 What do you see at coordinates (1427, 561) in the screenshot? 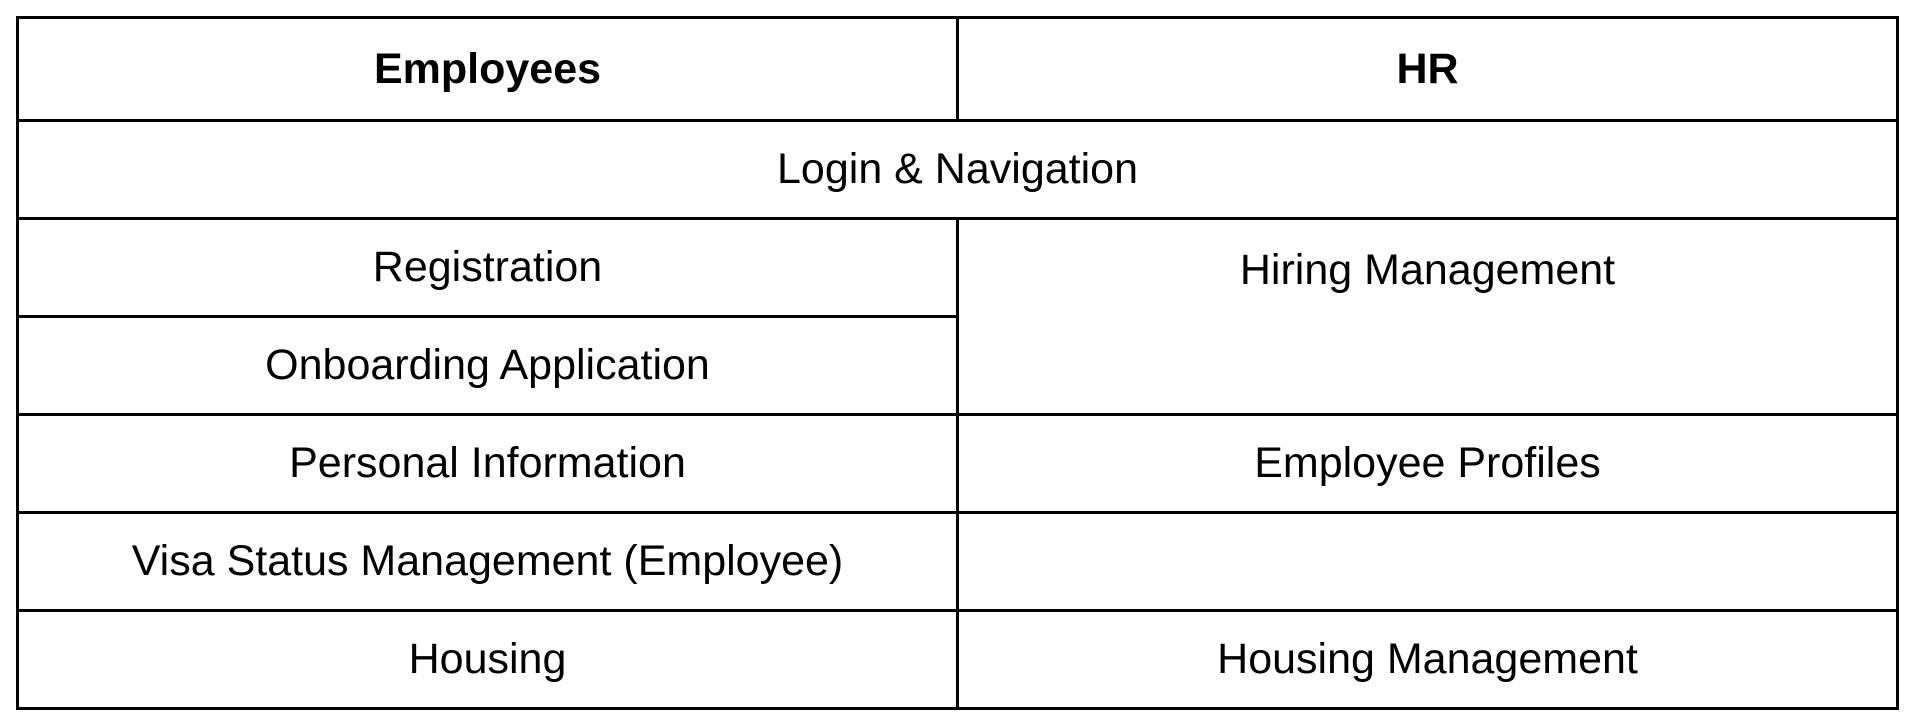
I see `cell-empty` at bounding box center [1427, 561].